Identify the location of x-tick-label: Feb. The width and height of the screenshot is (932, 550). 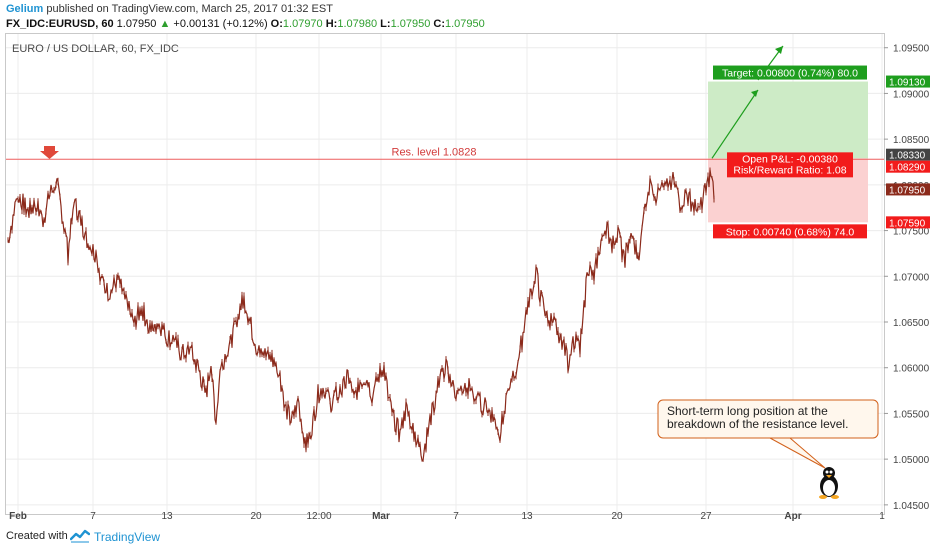
(18, 516).